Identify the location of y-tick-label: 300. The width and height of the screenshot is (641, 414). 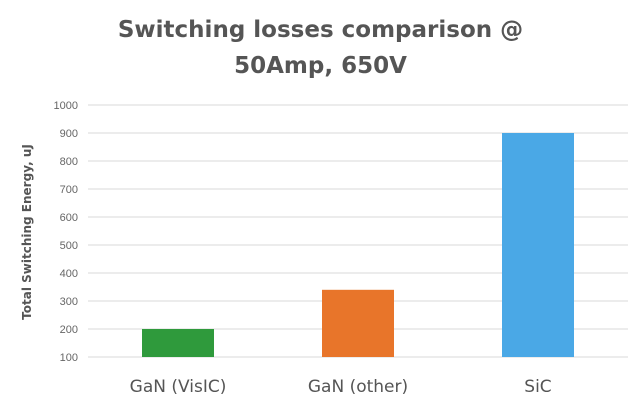
(69, 302).